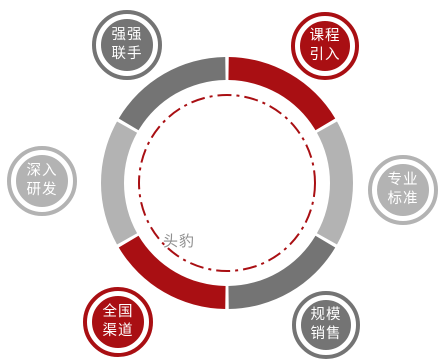 This screenshot has height=359, width=441. Describe the element at coordinates (403, 199) in the screenshot. I see `node-professional-standard-line2: 标准` at that location.